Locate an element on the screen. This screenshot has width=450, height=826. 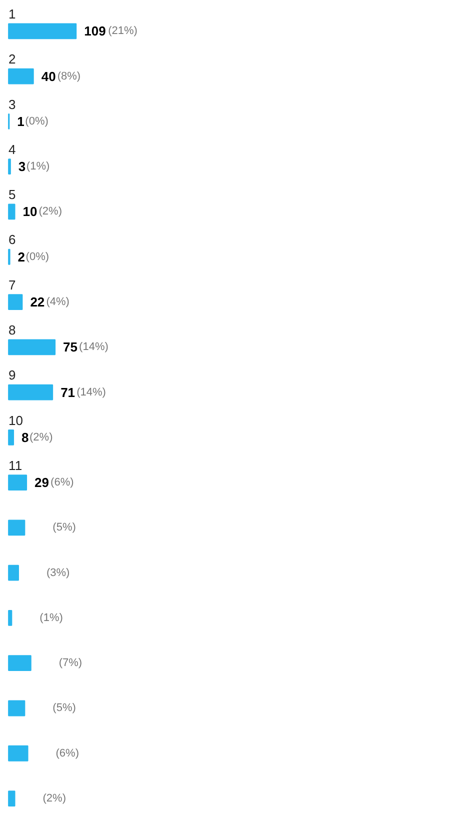
annotation: (21%) is located at coordinates (123, 31).